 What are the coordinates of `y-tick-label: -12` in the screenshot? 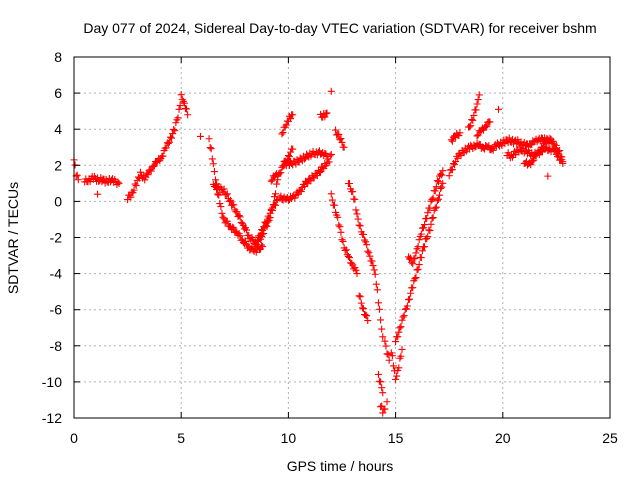 It's located at (52, 418).